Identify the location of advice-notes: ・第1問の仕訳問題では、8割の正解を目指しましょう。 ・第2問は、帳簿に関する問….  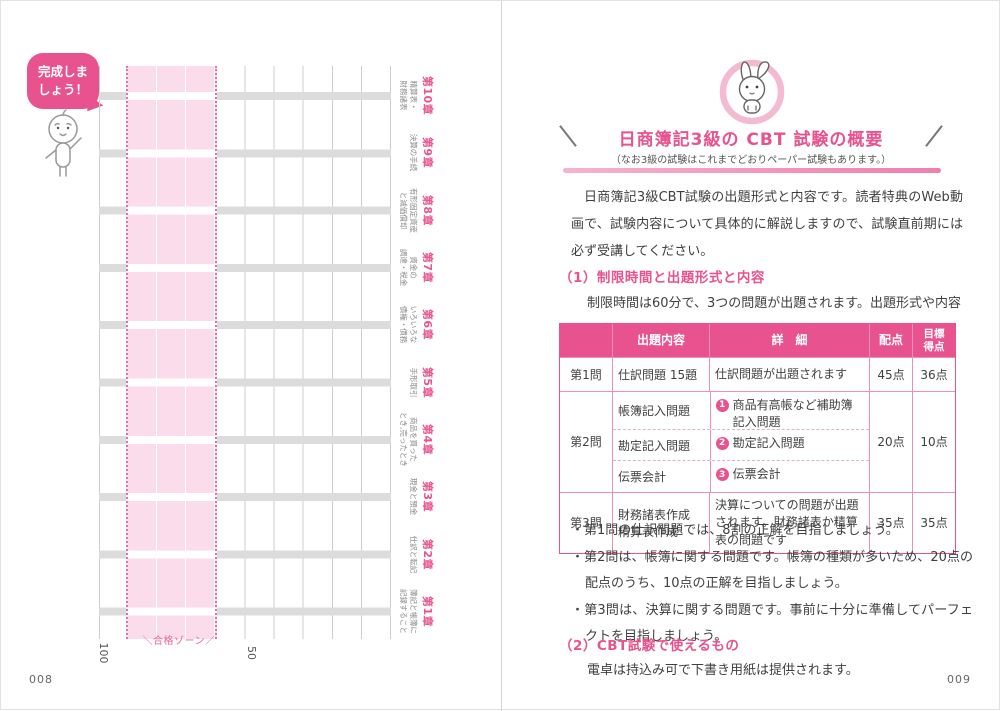
(772, 584).